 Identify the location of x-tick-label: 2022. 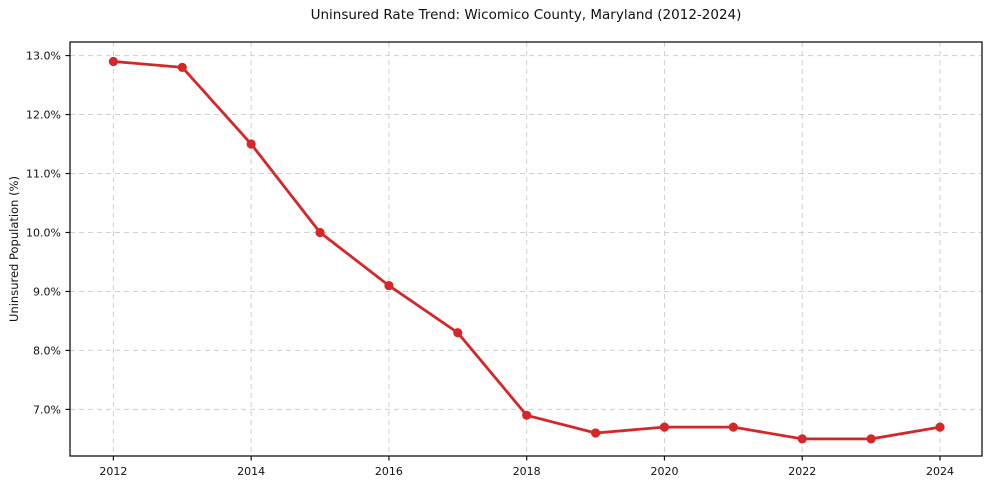
(802, 471).